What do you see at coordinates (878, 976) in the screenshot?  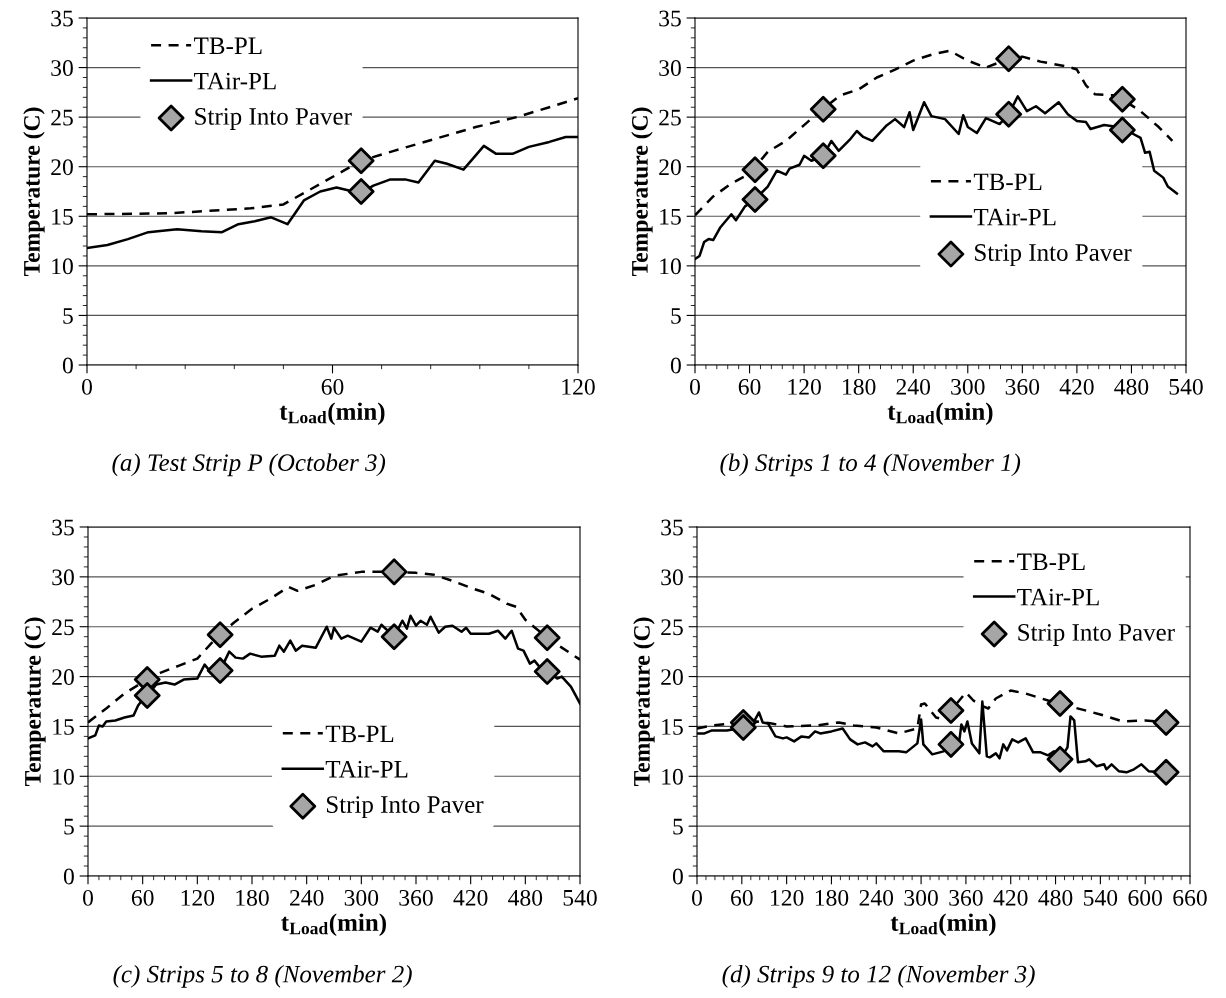 I see `text: (d) Strips 9 to 12 (November 3)` at bounding box center [878, 976].